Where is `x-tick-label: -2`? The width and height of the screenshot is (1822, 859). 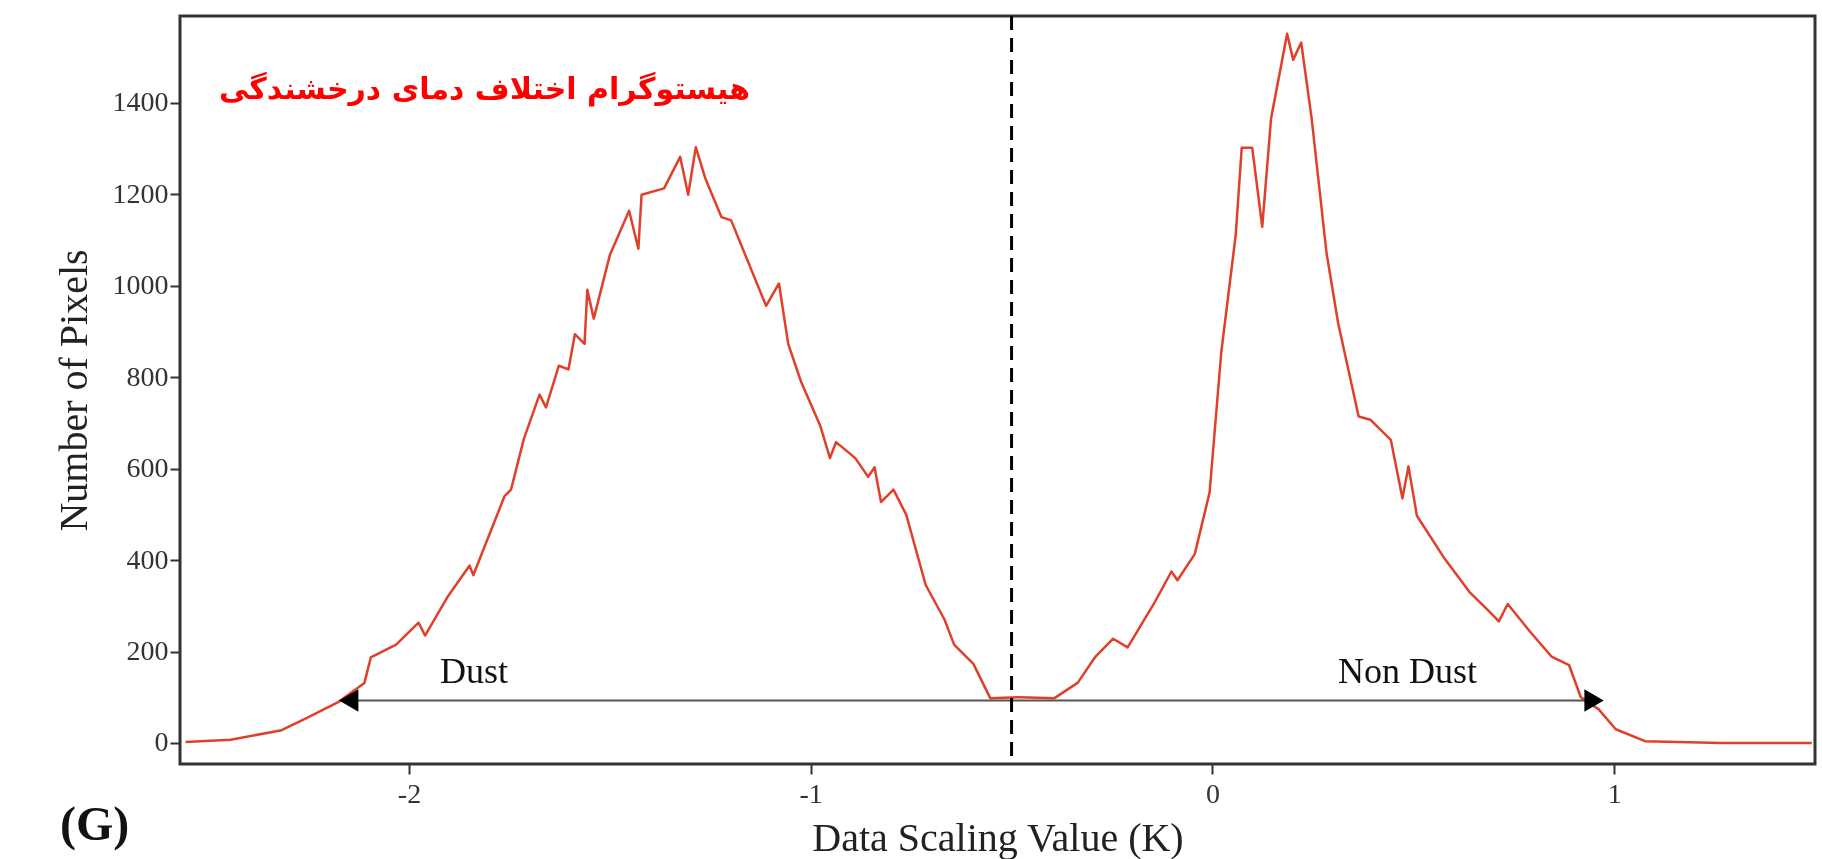
x-tick-label: -2 is located at coordinates (409, 793).